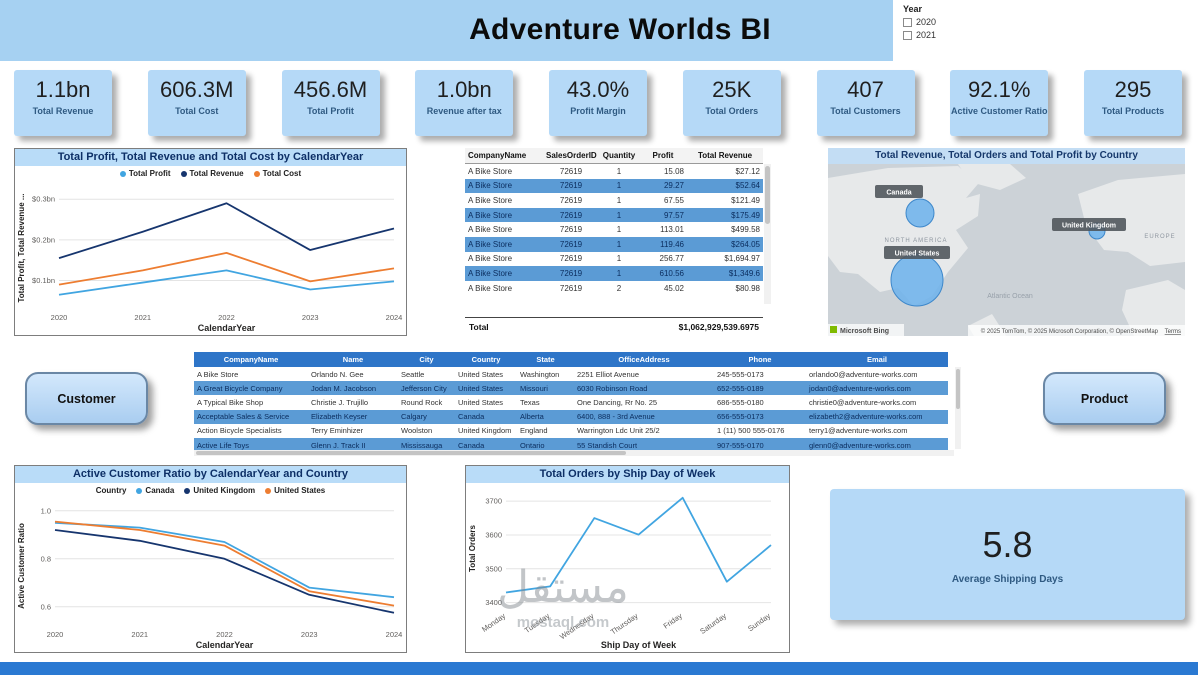 This screenshot has width=1198, height=675. Describe the element at coordinates (155, 490) in the screenshot. I see `legend-item: Canada` at that location.